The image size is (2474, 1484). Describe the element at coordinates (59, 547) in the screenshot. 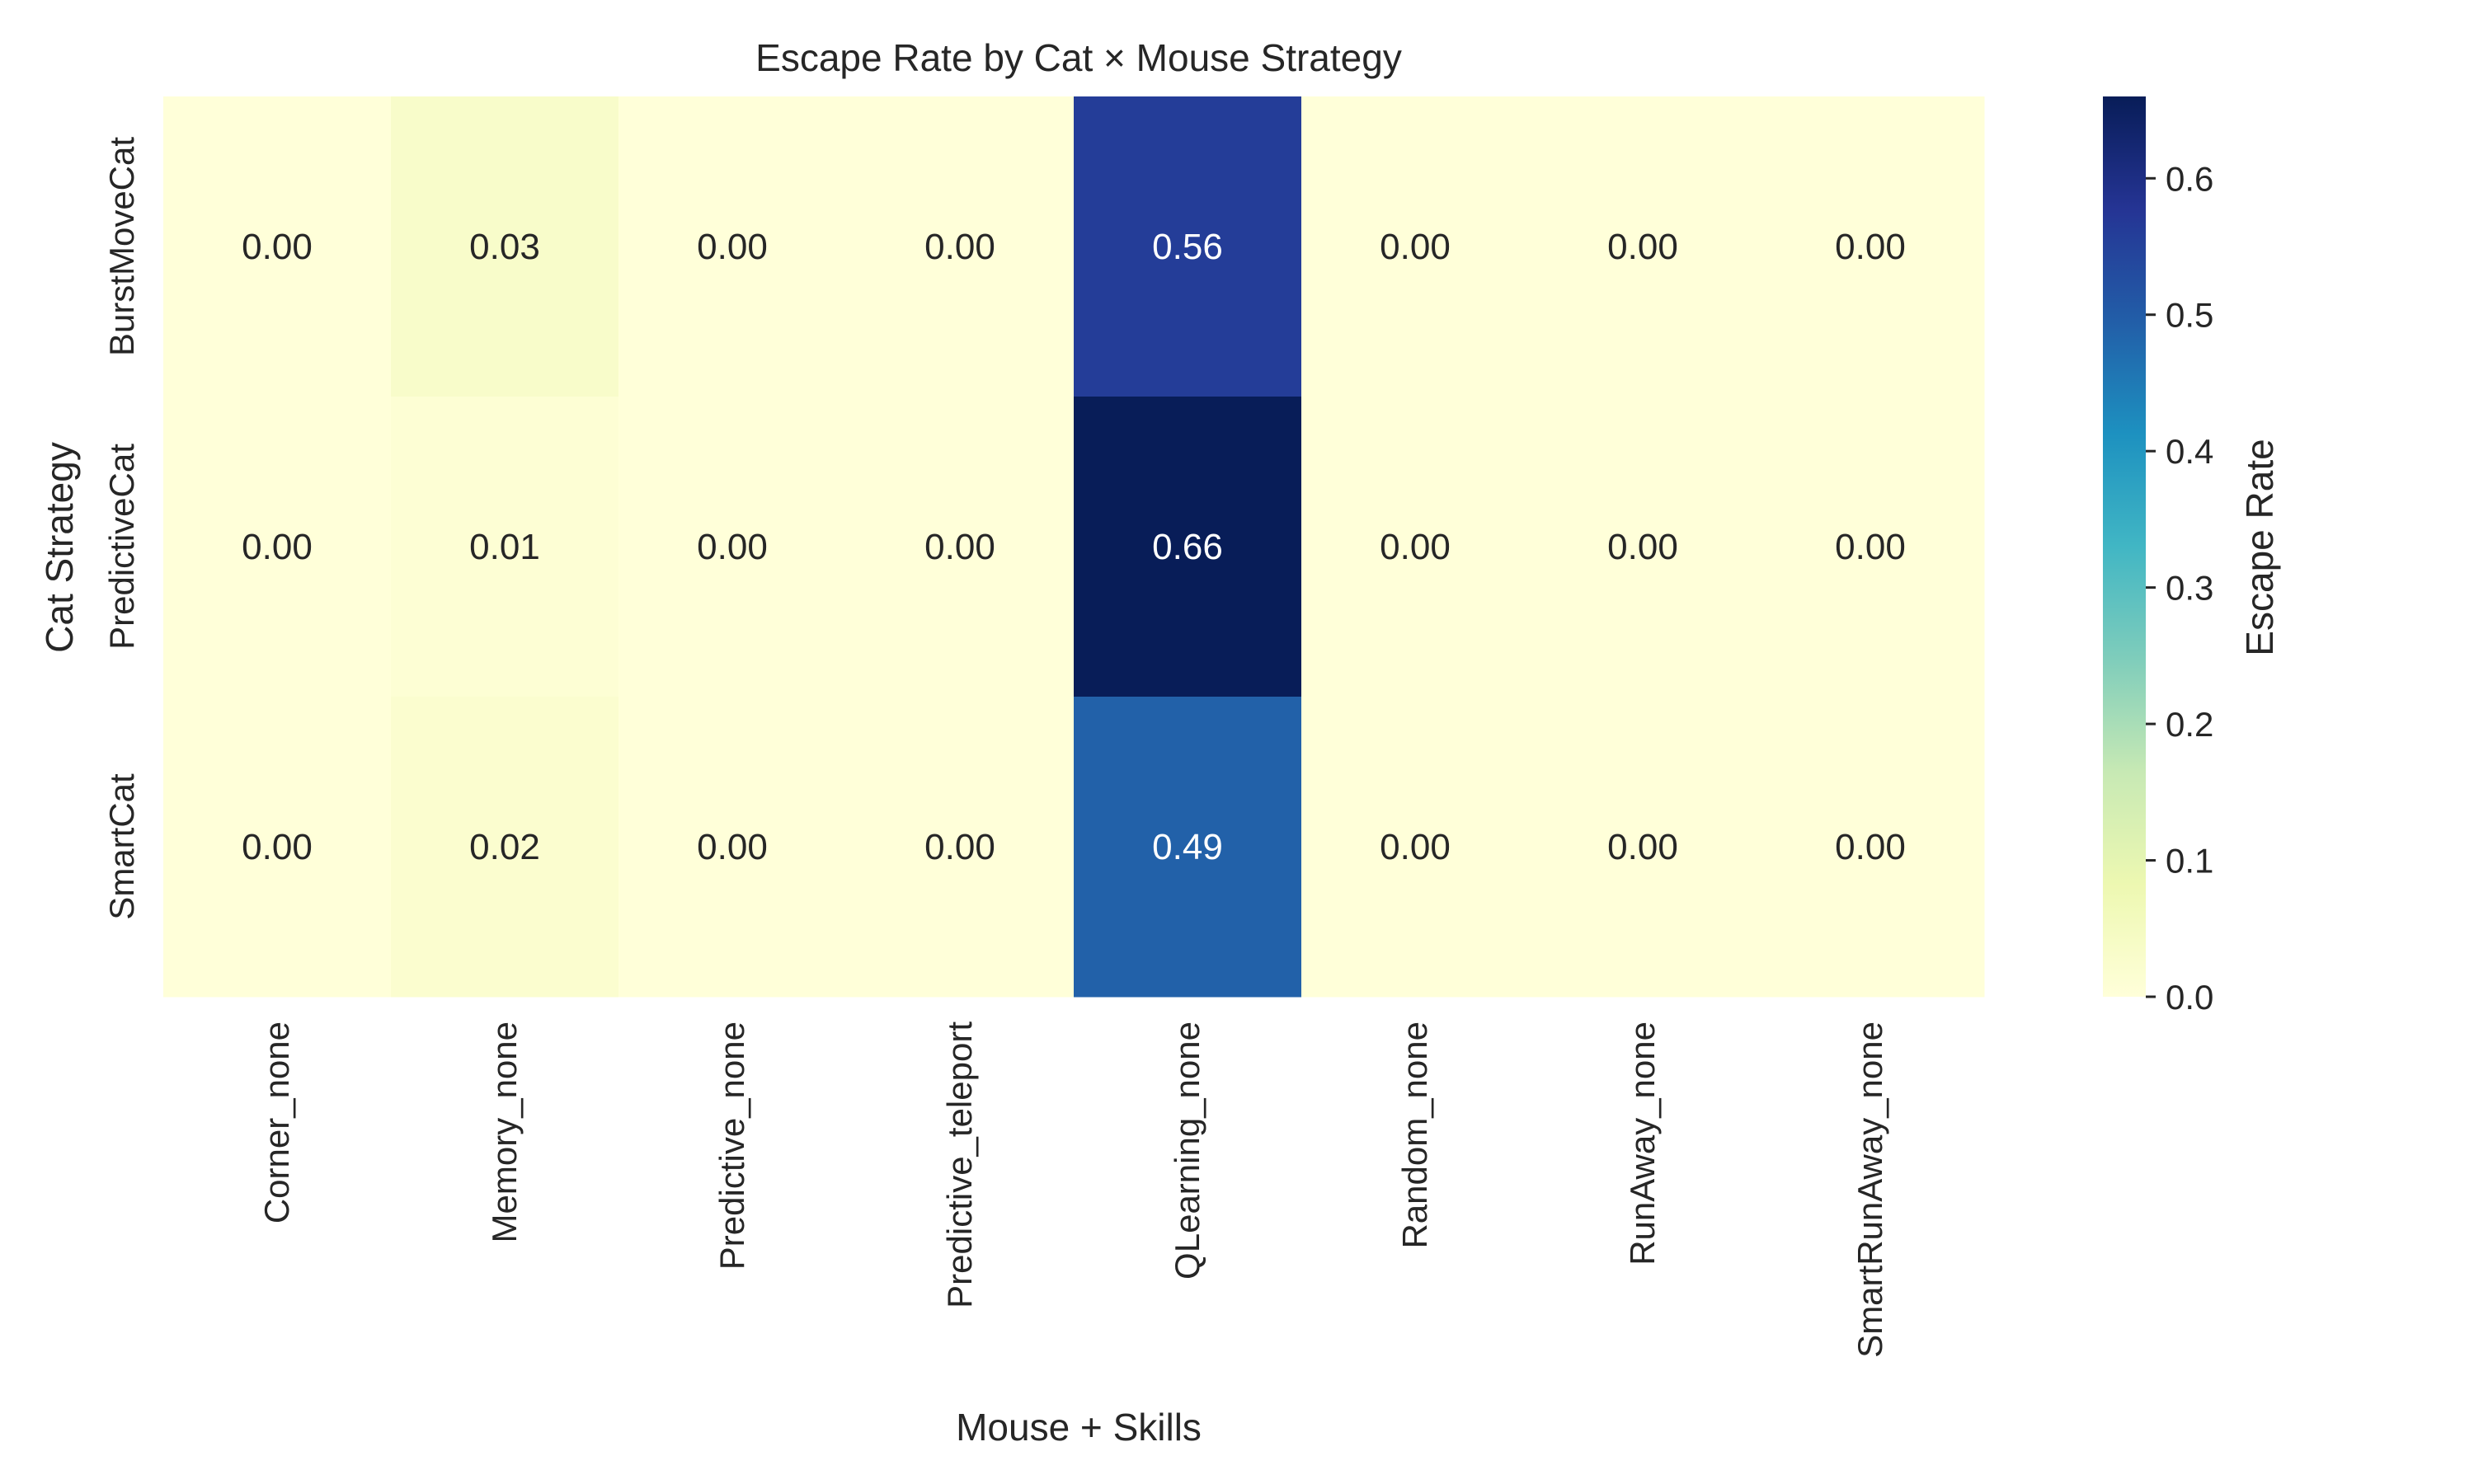

I see `y-axis-label: Cat Strategy` at that location.